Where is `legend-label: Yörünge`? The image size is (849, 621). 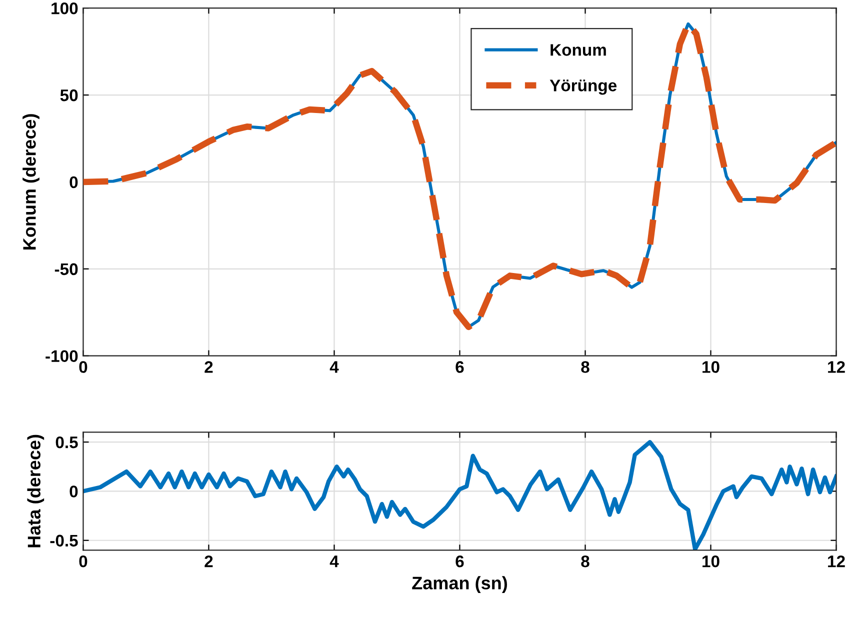
legend-label: Yörünge is located at coordinates (583, 87).